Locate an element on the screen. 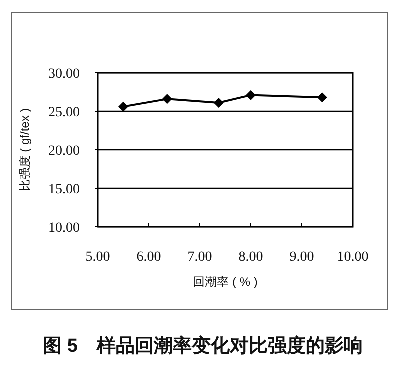  x-tick-label: 5.00 is located at coordinates (98, 257).